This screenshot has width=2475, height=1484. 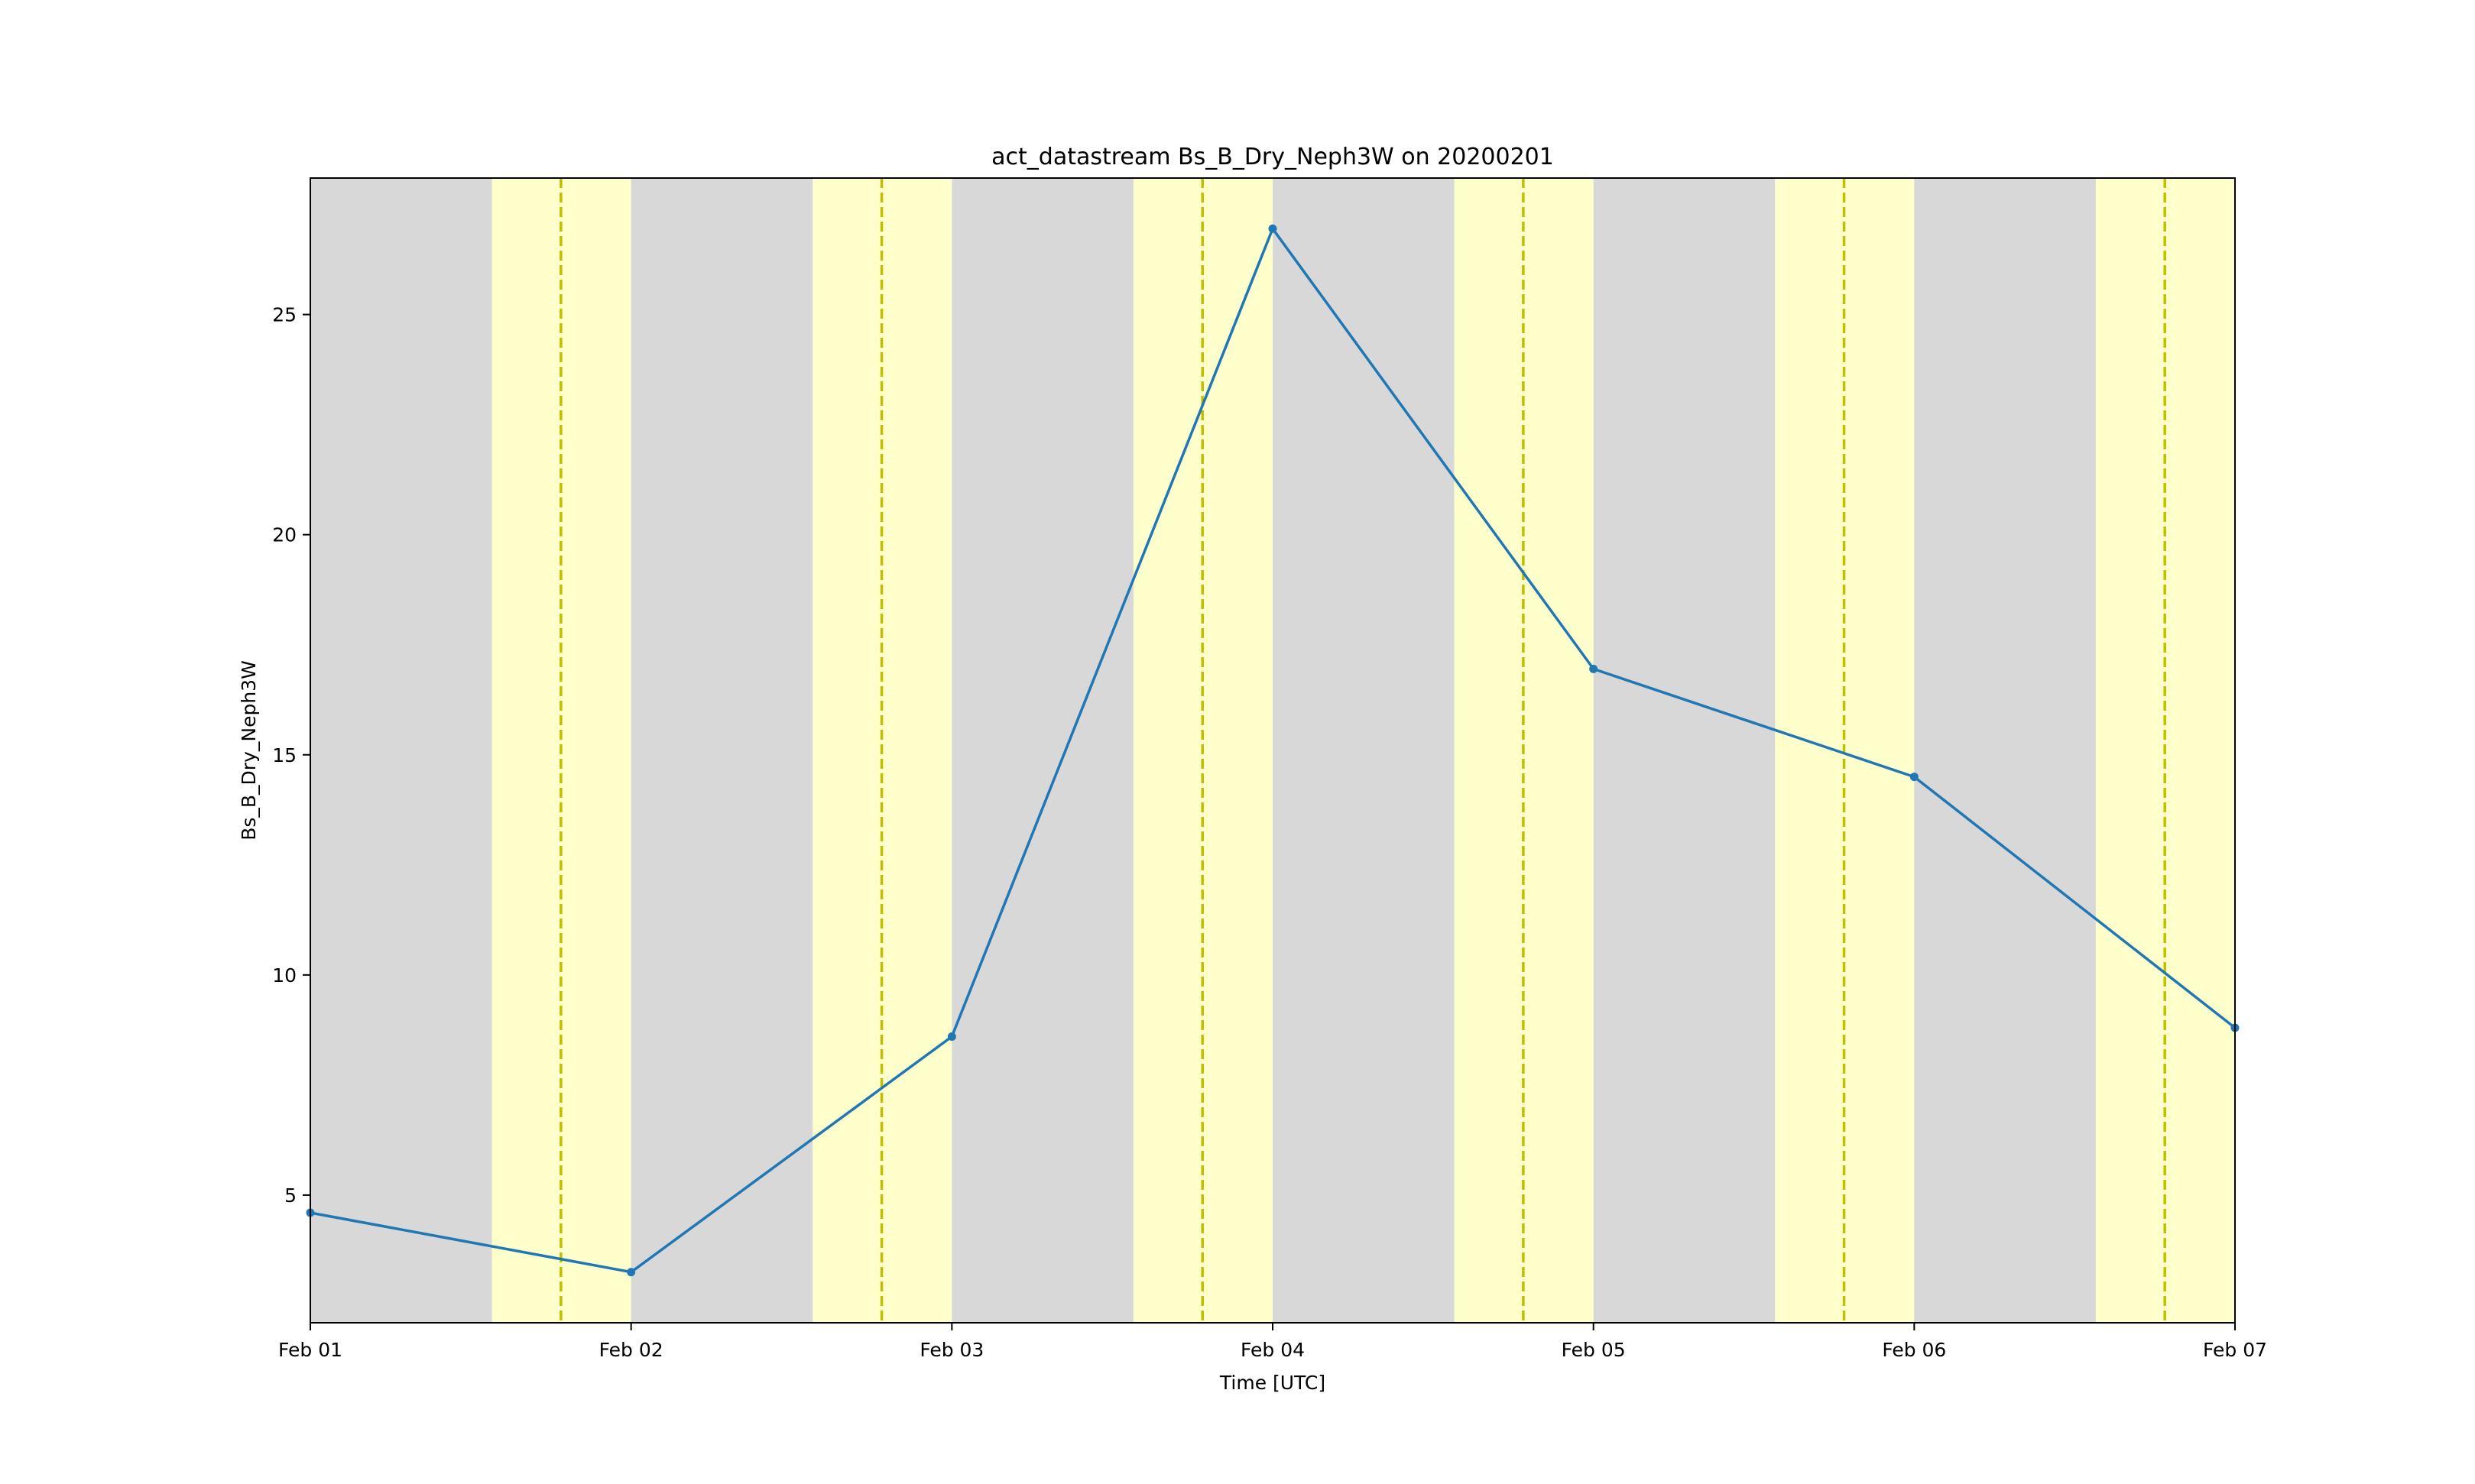 I want to click on y-tick-label: 15, so click(x=284, y=755).